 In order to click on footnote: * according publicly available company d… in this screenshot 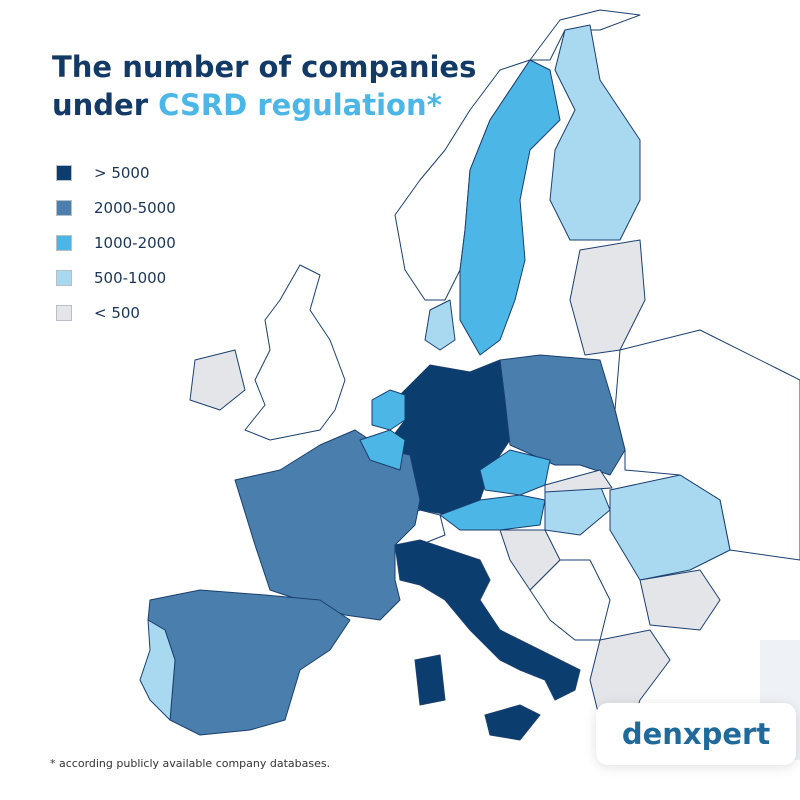, I will do `click(190, 763)`.